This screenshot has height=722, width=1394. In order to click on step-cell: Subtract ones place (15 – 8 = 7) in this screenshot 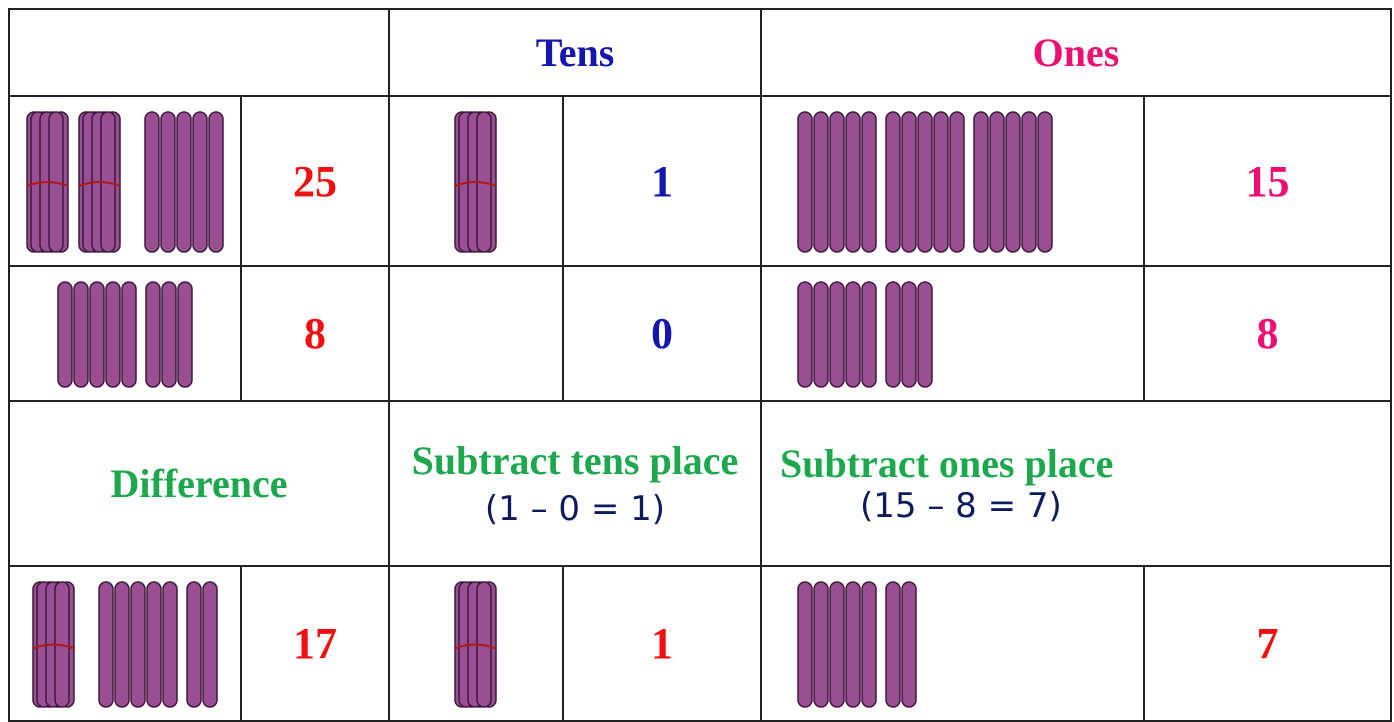, I will do `click(1076, 483)`.